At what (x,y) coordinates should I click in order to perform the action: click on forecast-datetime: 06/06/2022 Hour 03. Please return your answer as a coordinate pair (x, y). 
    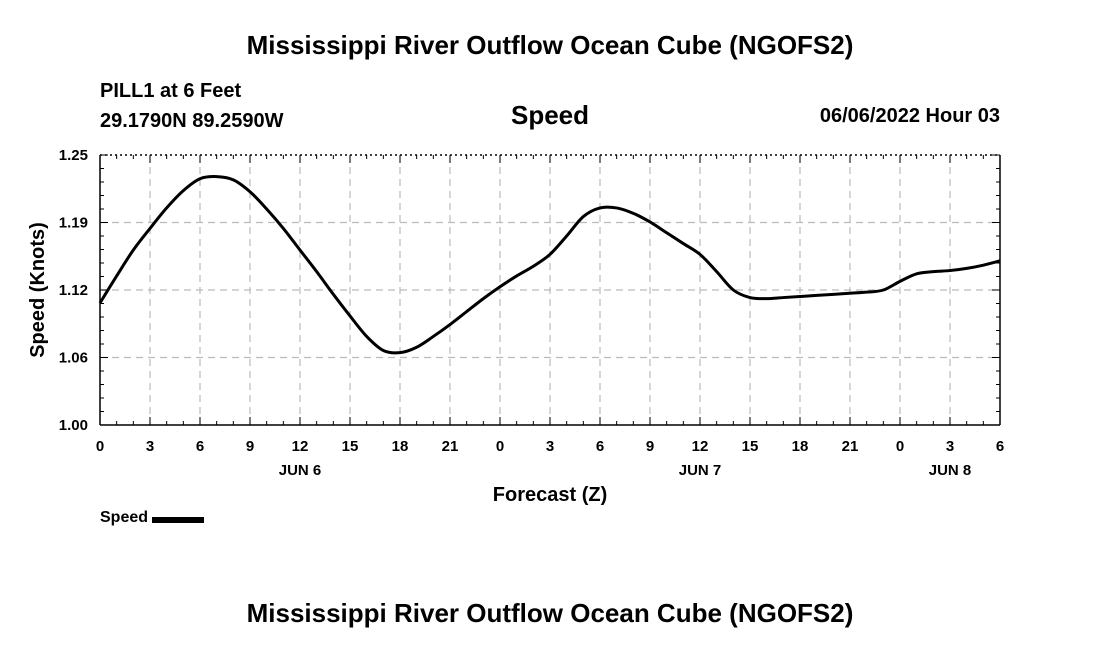
    Looking at the image, I should click on (909, 116).